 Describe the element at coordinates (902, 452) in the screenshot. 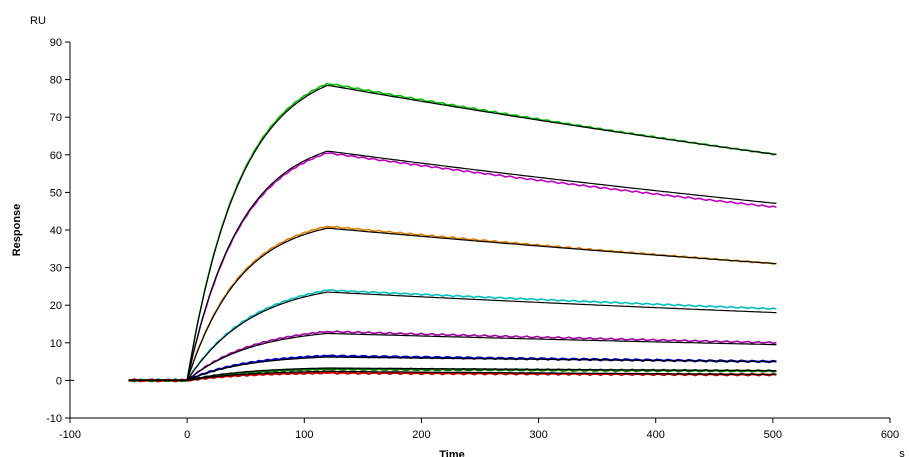

I see `x-unit-label: s` at that location.